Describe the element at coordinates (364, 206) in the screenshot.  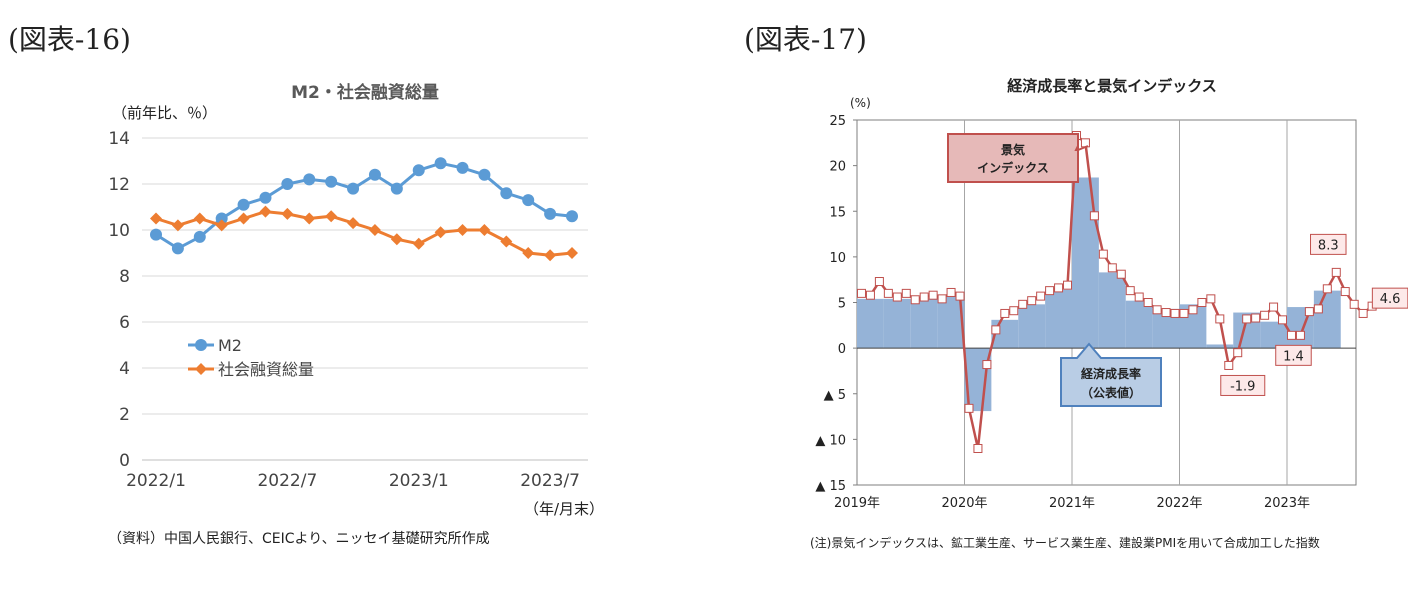
I see `series-line-m2` at that location.